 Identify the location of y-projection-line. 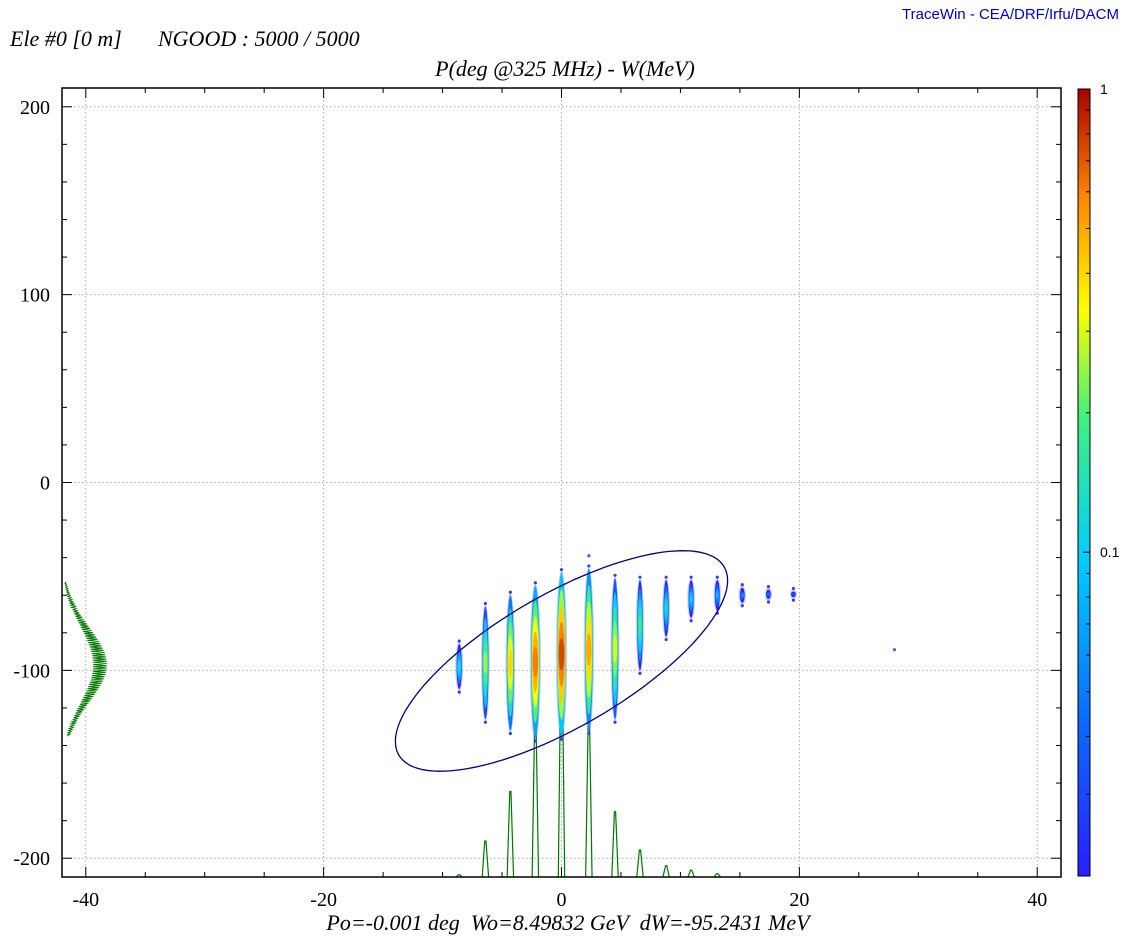
(85, 659).